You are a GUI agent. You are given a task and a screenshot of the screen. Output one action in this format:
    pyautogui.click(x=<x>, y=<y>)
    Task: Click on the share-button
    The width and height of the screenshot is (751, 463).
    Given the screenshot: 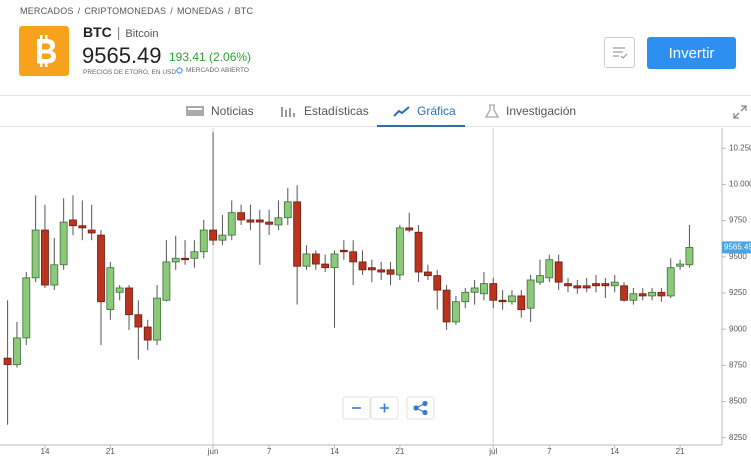 What is the action you would take?
    pyautogui.click(x=420, y=408)
    